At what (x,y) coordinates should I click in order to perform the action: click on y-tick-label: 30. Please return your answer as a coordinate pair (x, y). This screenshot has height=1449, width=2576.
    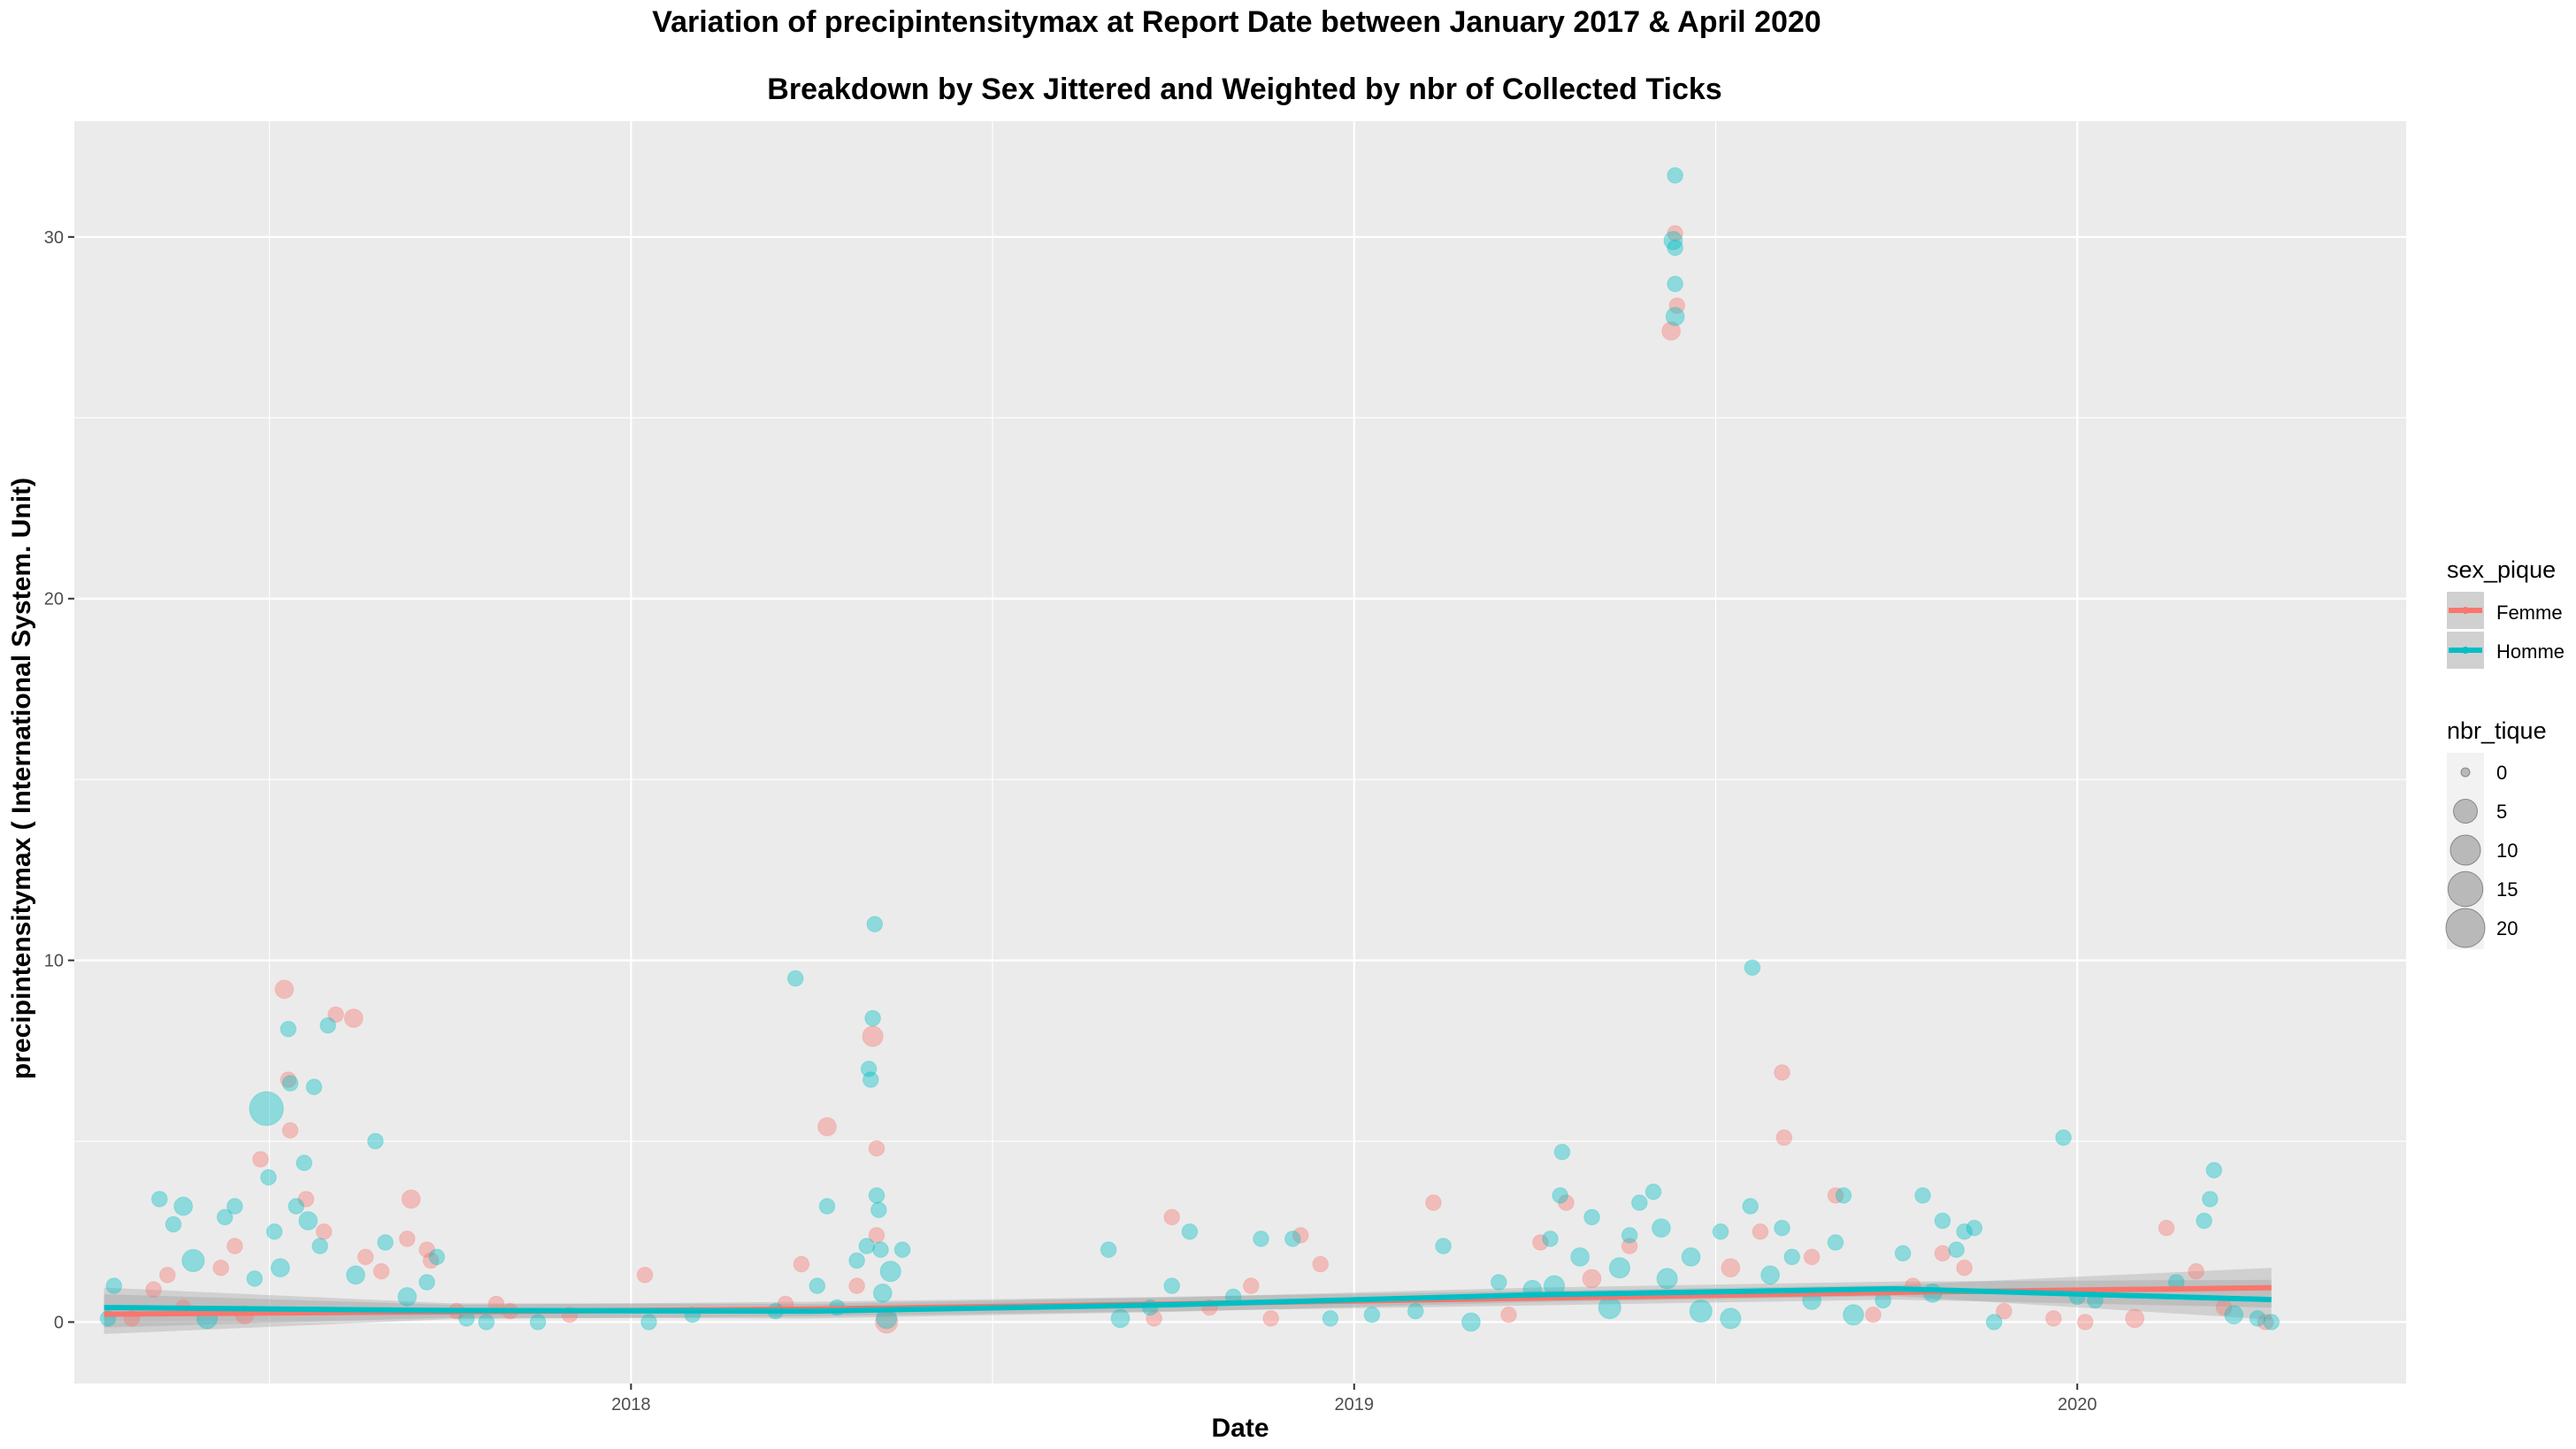
    Looking at the image, I should click on (54, 238).